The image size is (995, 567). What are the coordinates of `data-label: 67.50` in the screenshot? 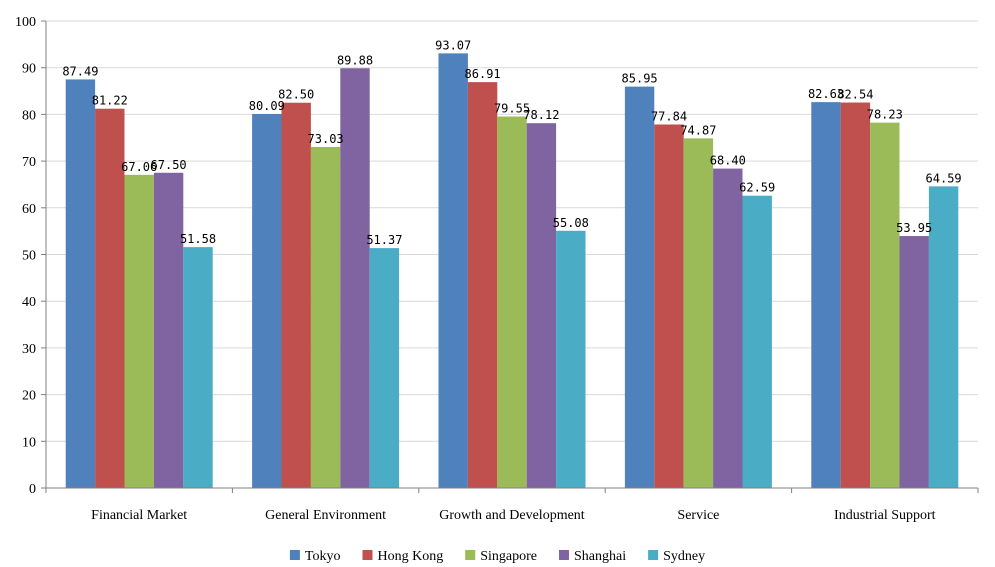 It's located at (169, 165).